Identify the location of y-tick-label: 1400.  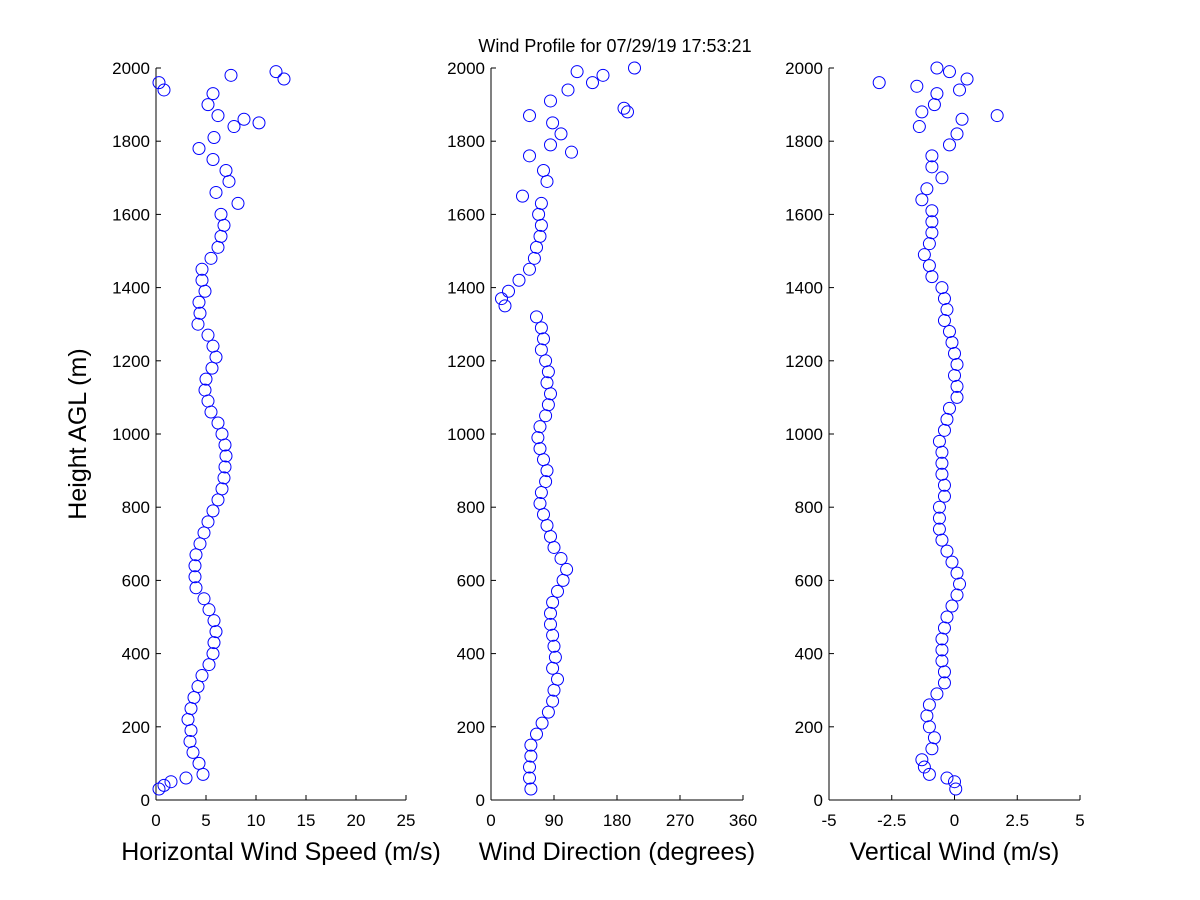
(131, 288).